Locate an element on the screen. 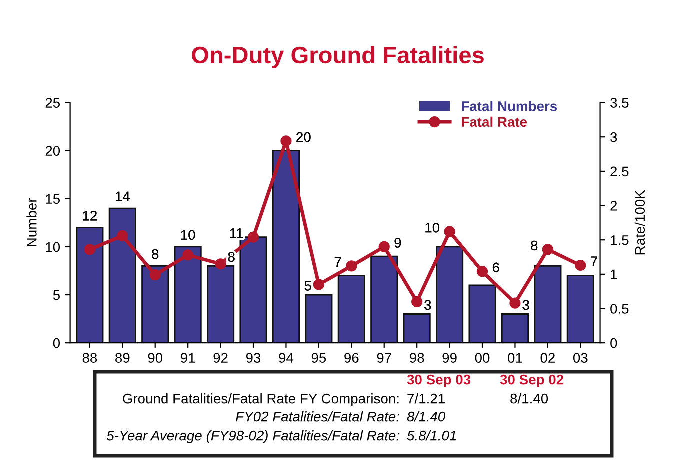 Image resolution: width=676 pixels, height=463 pixels. y2-tick-label: 0 is located at coordinates (614, 343).